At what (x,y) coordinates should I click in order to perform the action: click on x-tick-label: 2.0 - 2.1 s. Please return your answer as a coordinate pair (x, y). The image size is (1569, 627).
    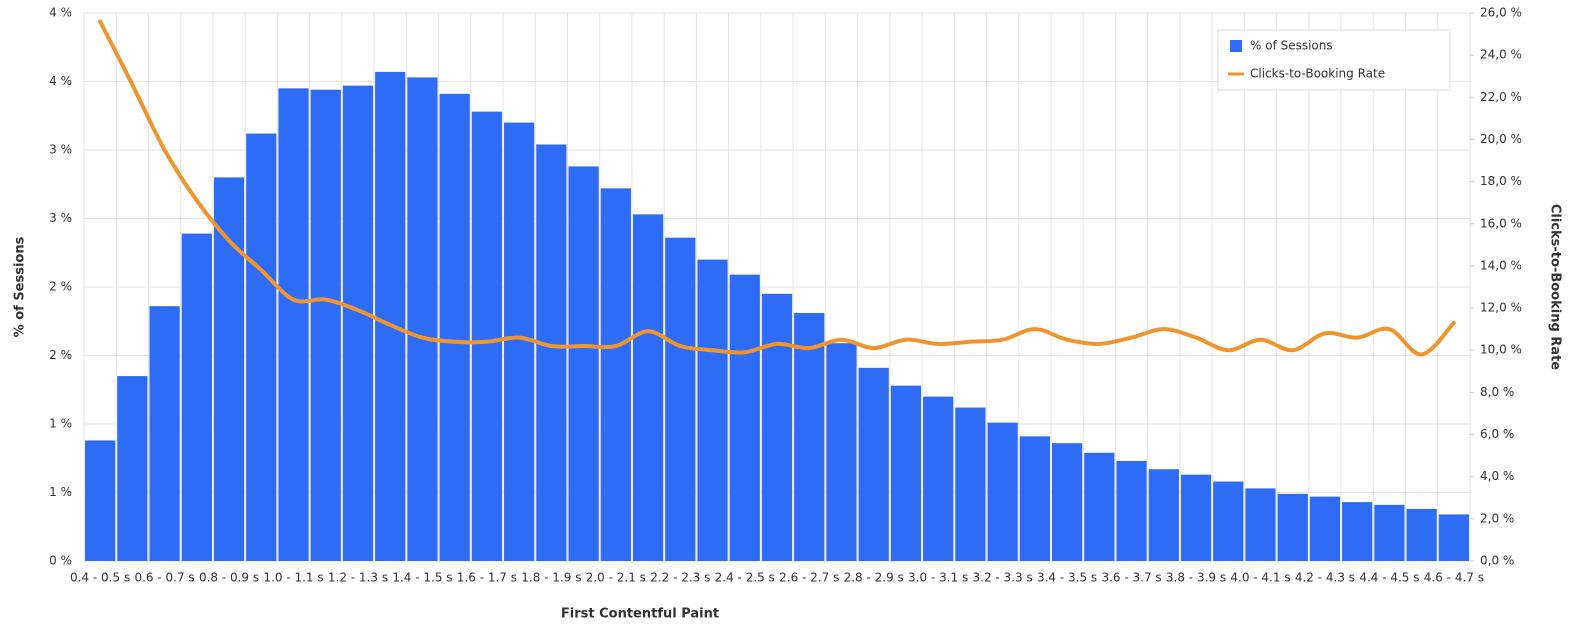
    Looking at the image, I should click on (616, 578).